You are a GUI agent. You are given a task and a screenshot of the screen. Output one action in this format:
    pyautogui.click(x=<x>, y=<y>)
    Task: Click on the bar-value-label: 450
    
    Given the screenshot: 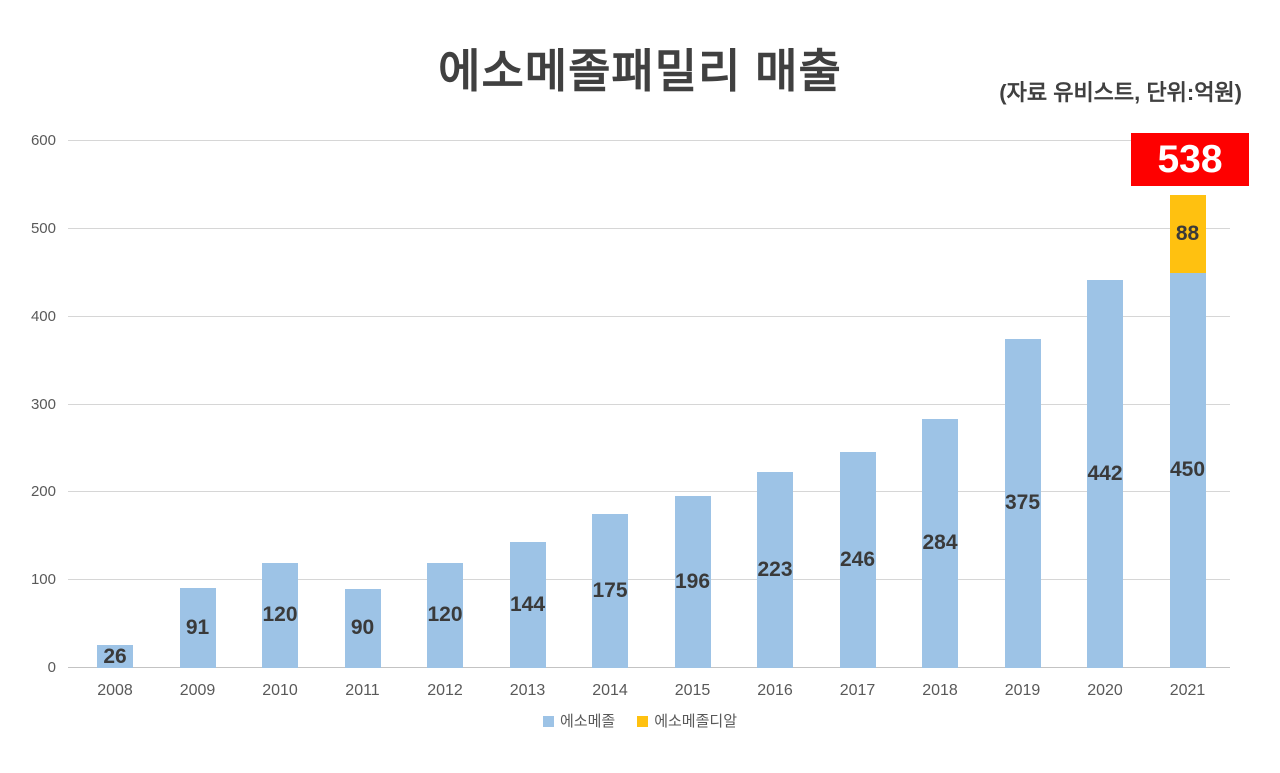 What is the action you would take?
    pyautogui.click(x=1187, y=470)
    